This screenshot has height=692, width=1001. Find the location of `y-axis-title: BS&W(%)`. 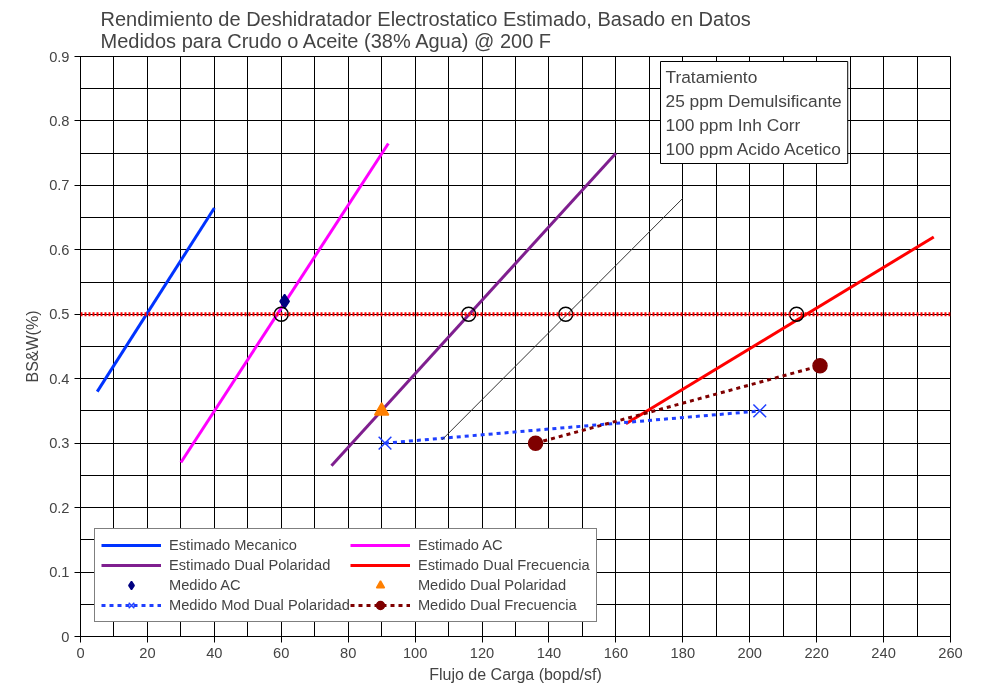

y-axis-title: BS&W(%) is located at coordinates (33, 346).